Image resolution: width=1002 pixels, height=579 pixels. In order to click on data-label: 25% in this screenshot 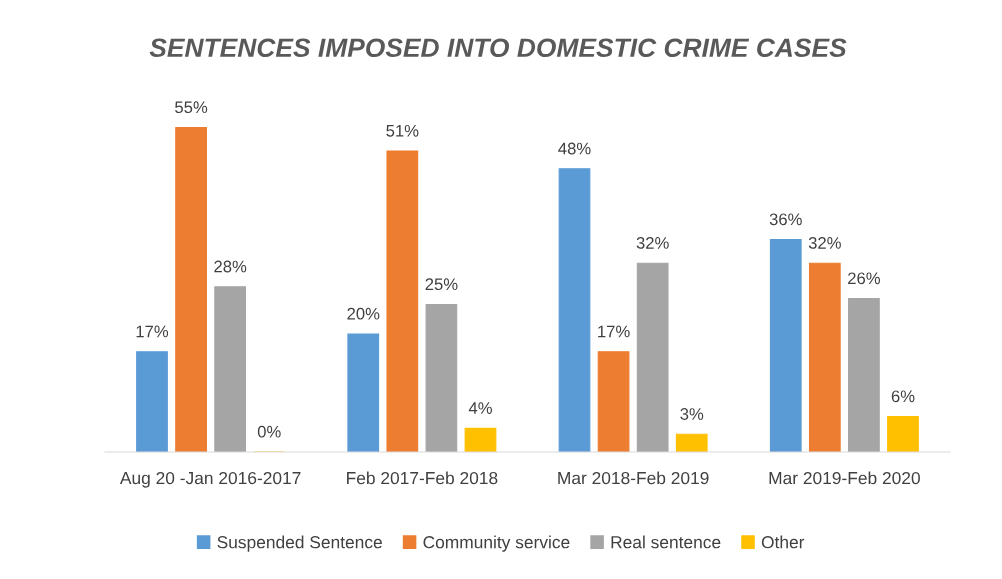, I will do `click(441, 284)`.